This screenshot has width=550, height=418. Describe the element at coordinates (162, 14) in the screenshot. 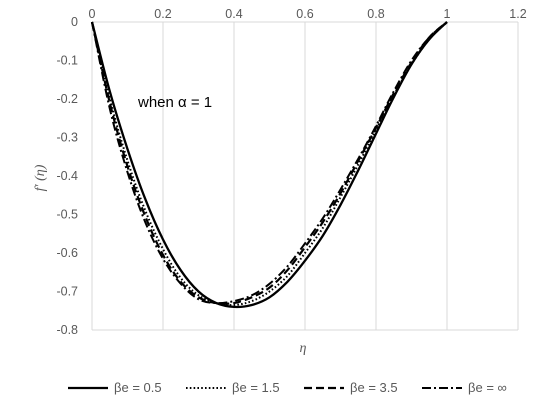

I see `x-tick-label: 0.2` at that location.